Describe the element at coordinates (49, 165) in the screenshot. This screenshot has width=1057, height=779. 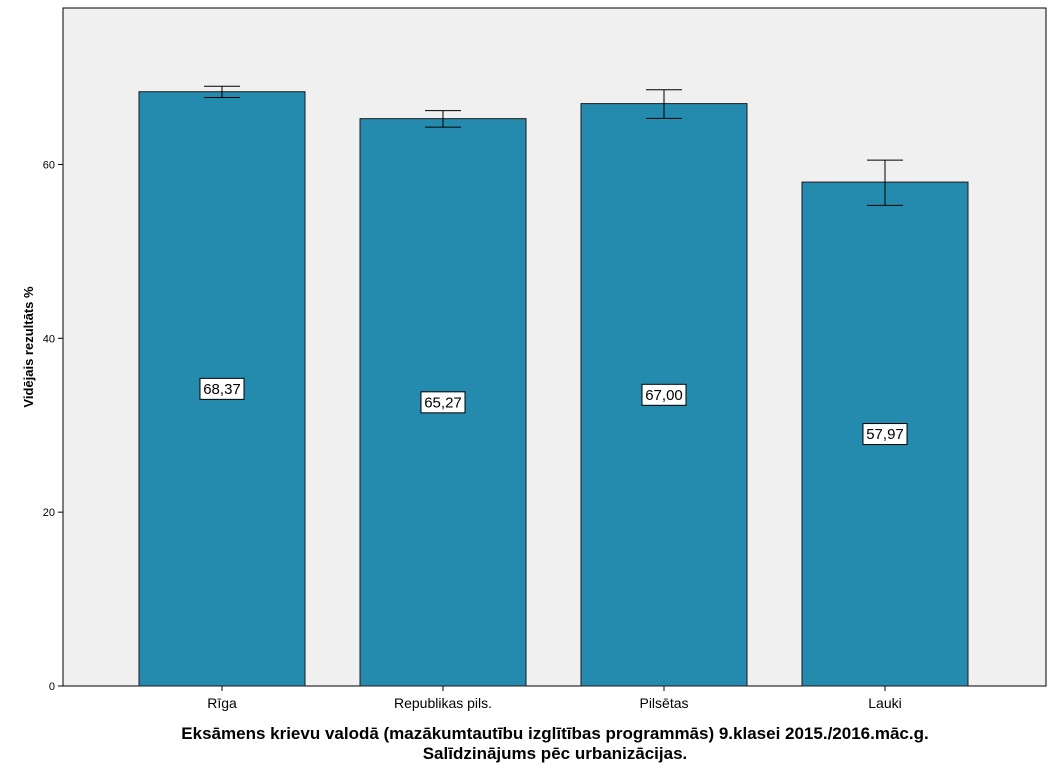
I see `y-tick-label: 60` at that location.